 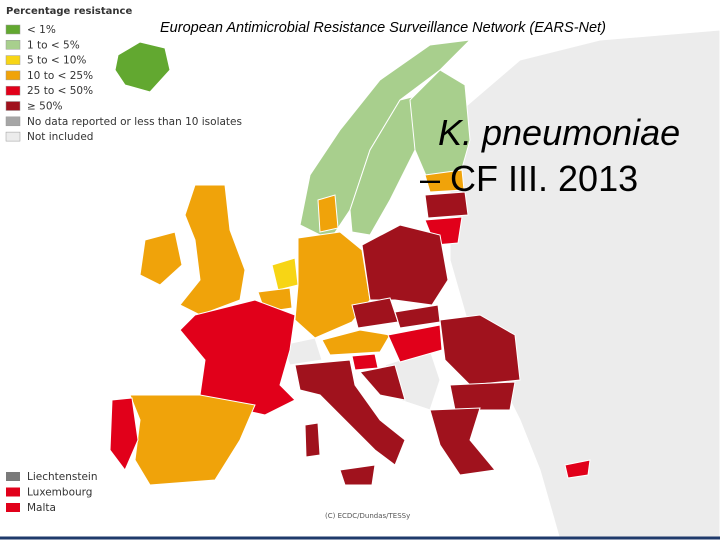 What do you see at coordinates (69, 11) in the screenshot?
I see `legend-title: Percentage resistance` at bounding box center [69, 11].